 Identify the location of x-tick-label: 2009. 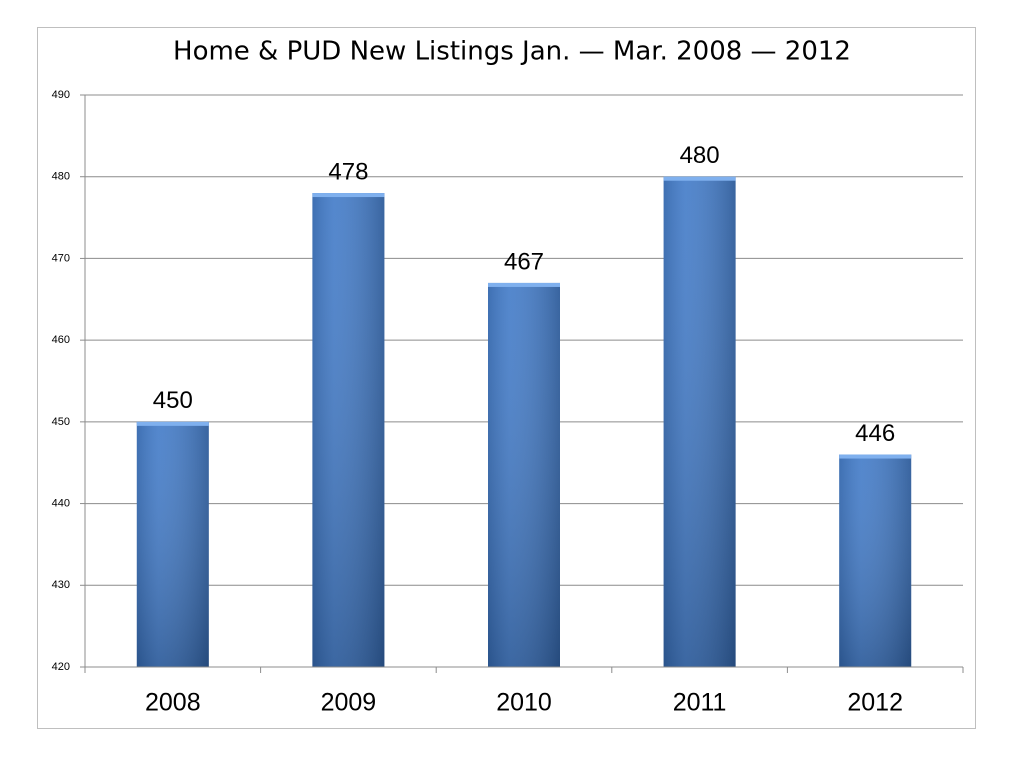
(349, 703).